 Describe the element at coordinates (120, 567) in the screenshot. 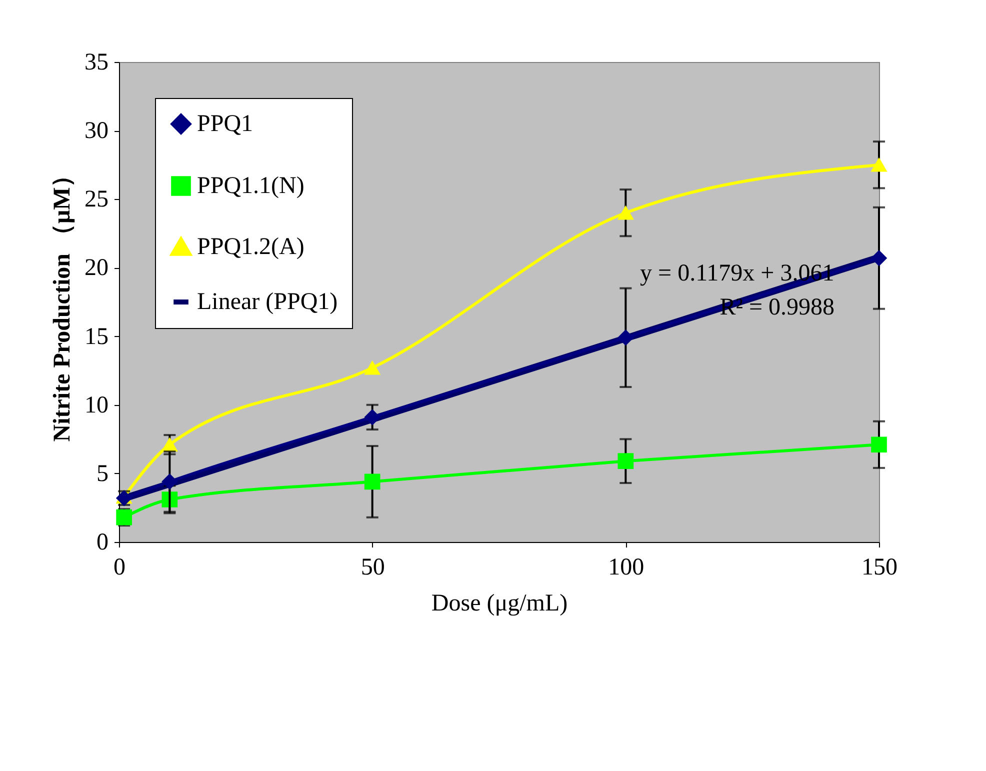

I see `x-tick-label: 0` at that location.